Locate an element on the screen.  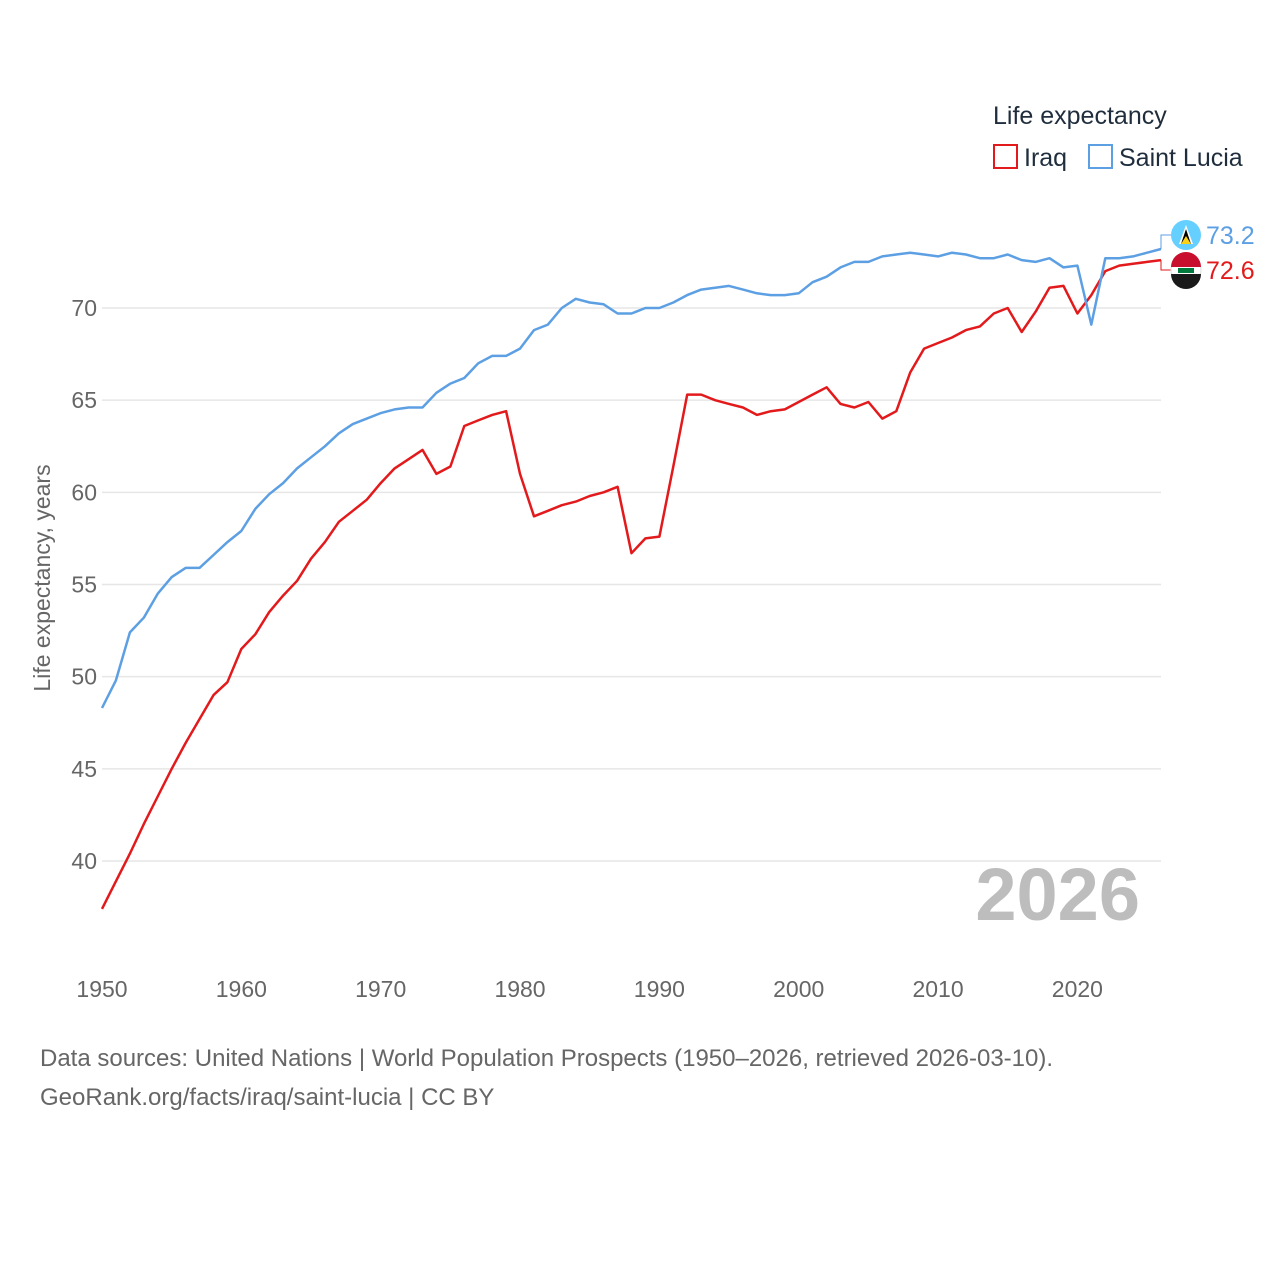
legend: Life expectancy Iraq Saint Lucia is located at coordinates (1118, 137).